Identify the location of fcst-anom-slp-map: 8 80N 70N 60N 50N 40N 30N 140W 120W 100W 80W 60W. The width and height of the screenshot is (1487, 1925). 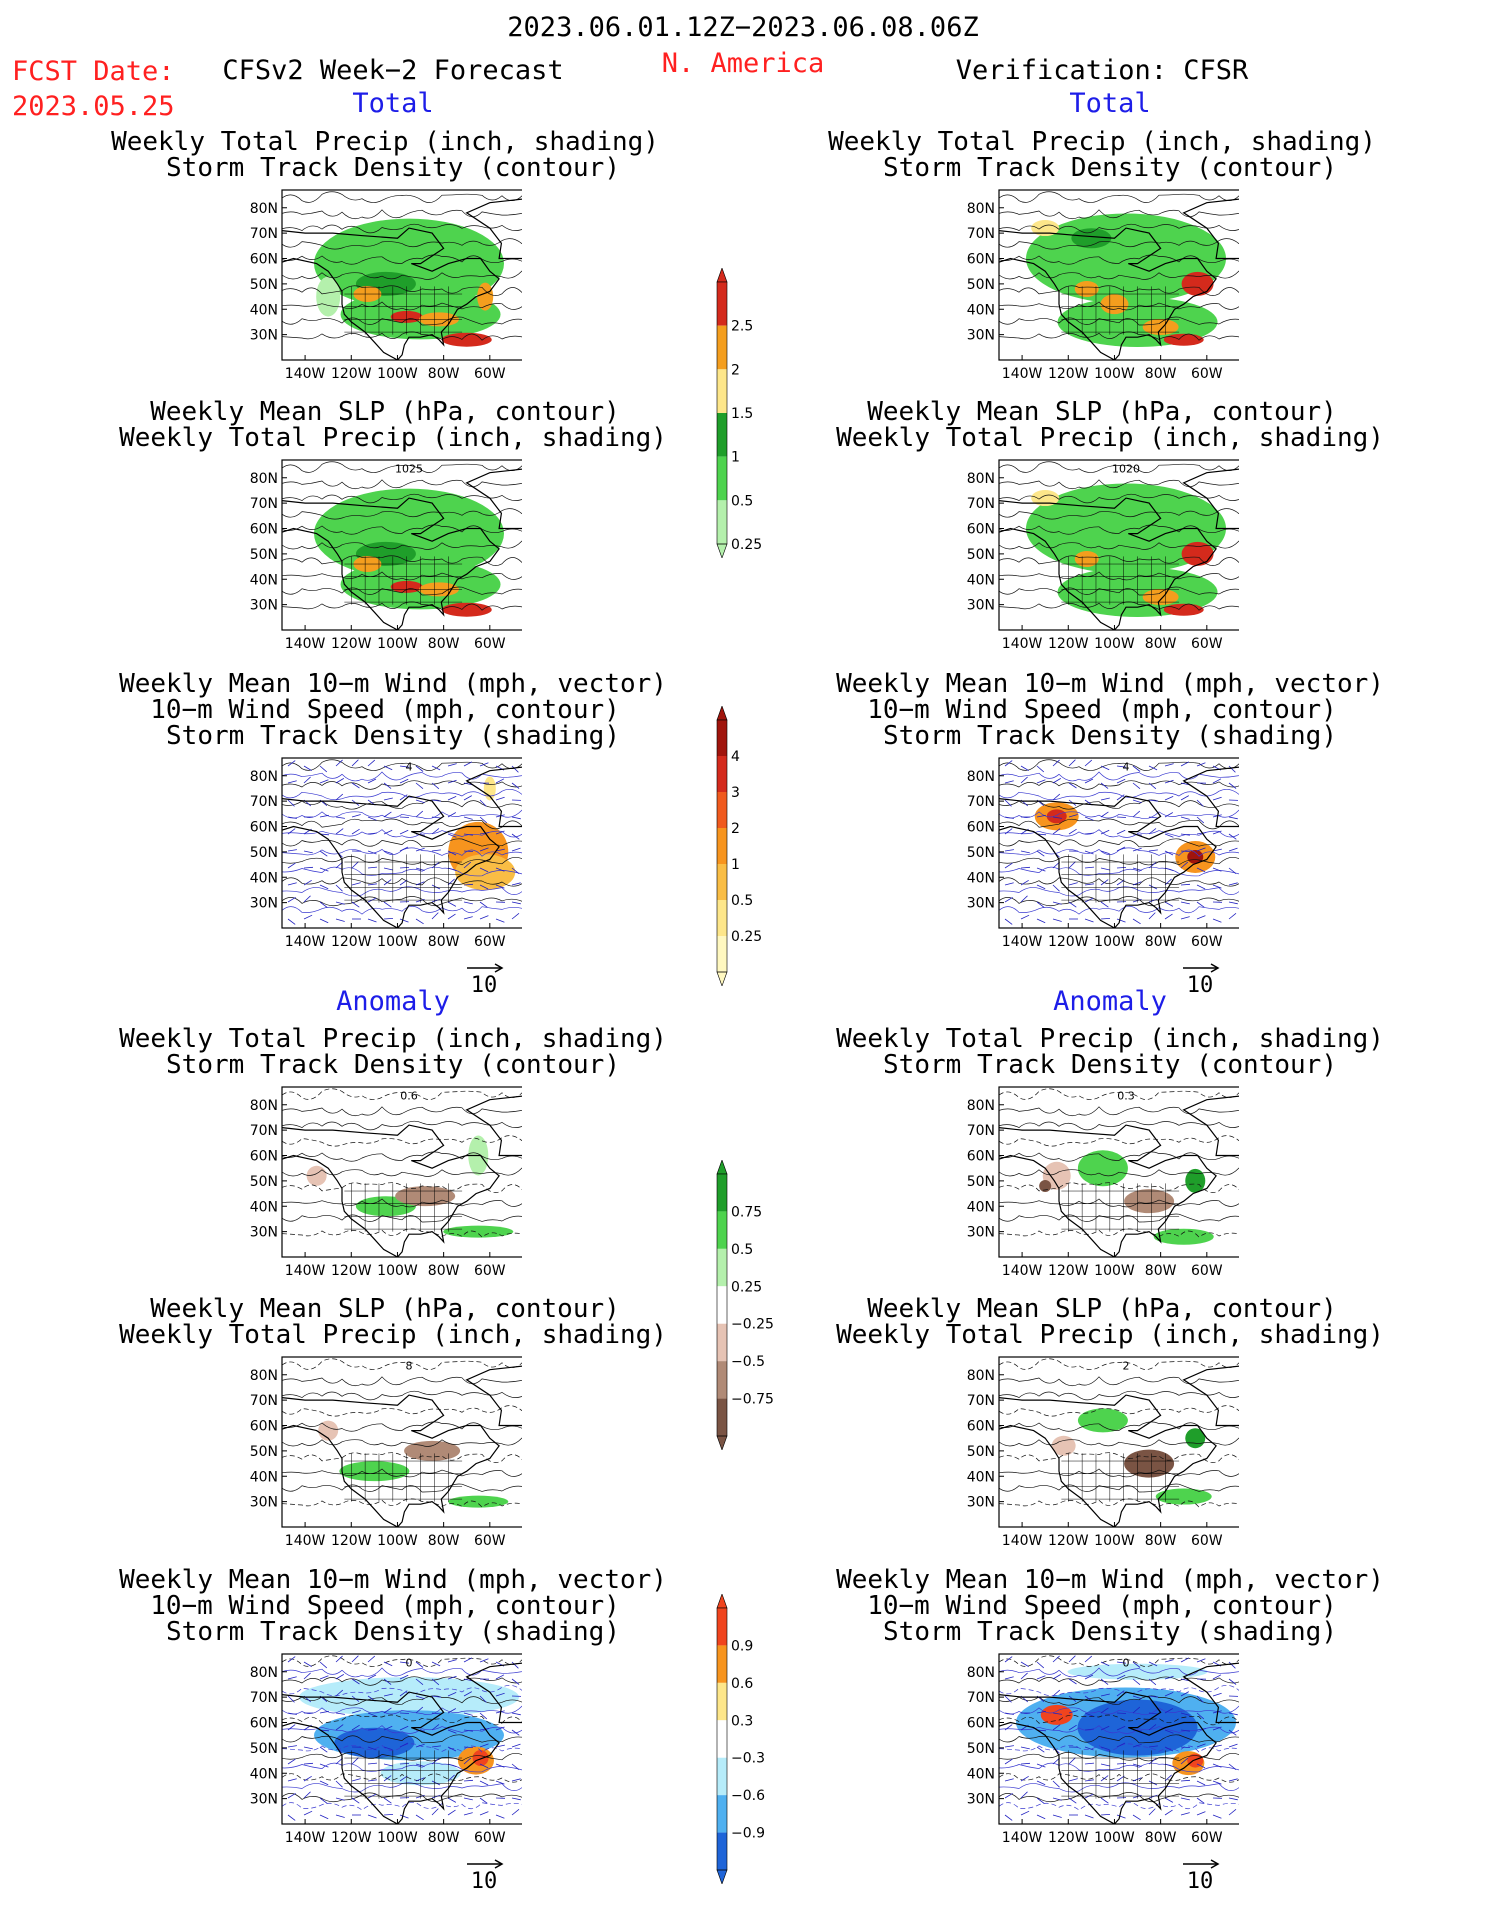
(377, 1455).